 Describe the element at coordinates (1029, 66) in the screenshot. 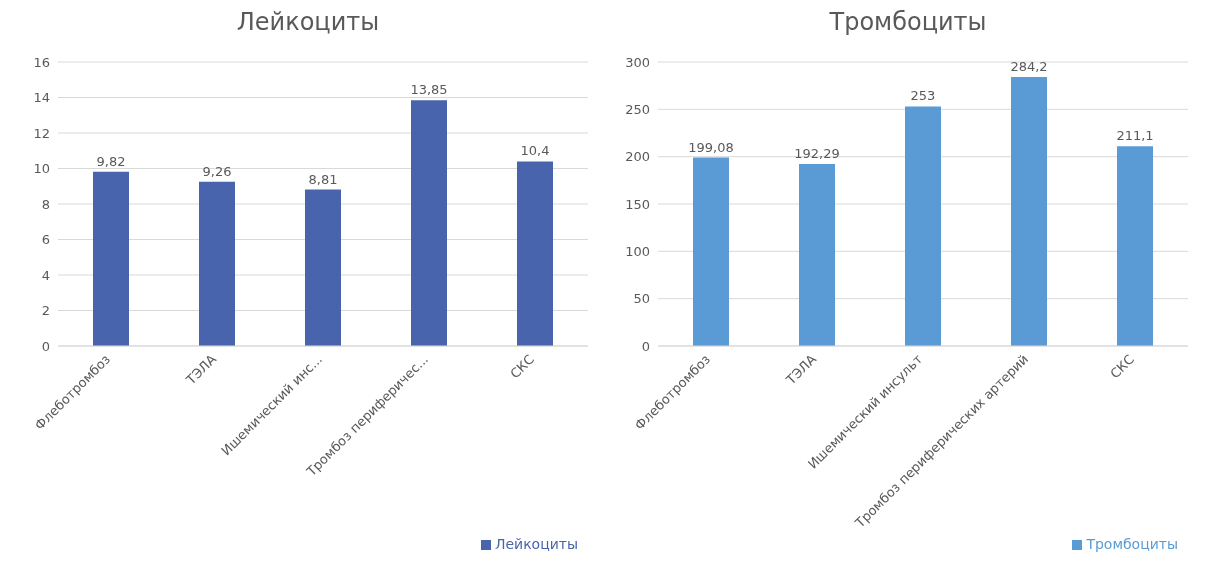

I see `data-label: 284,2` at that location.